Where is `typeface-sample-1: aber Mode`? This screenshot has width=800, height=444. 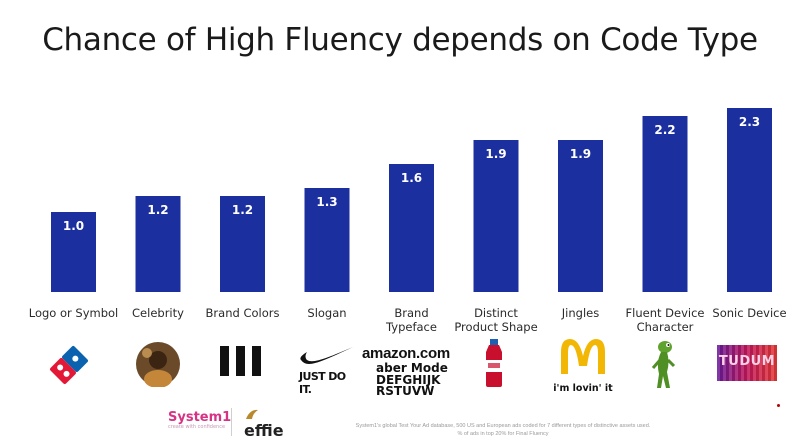
typeface-sample-1: aber Mode is located at coordinates (412, 368).